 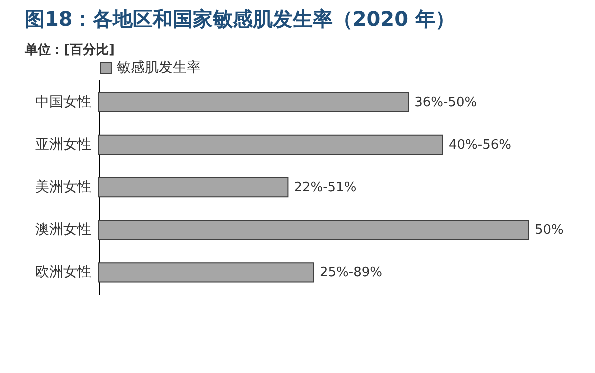 What do you see at coordinates (64, 144) in the screenshot?
I see `y-tick-label: 亚洲女性` at bounding box center [64, 144].